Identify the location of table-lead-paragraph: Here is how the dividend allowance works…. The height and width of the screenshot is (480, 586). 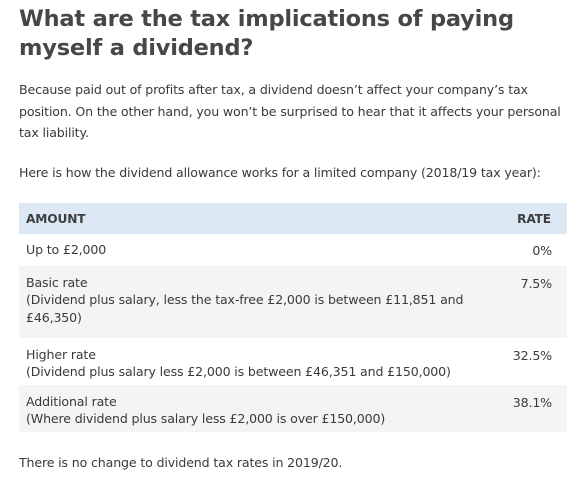
(280, 172).